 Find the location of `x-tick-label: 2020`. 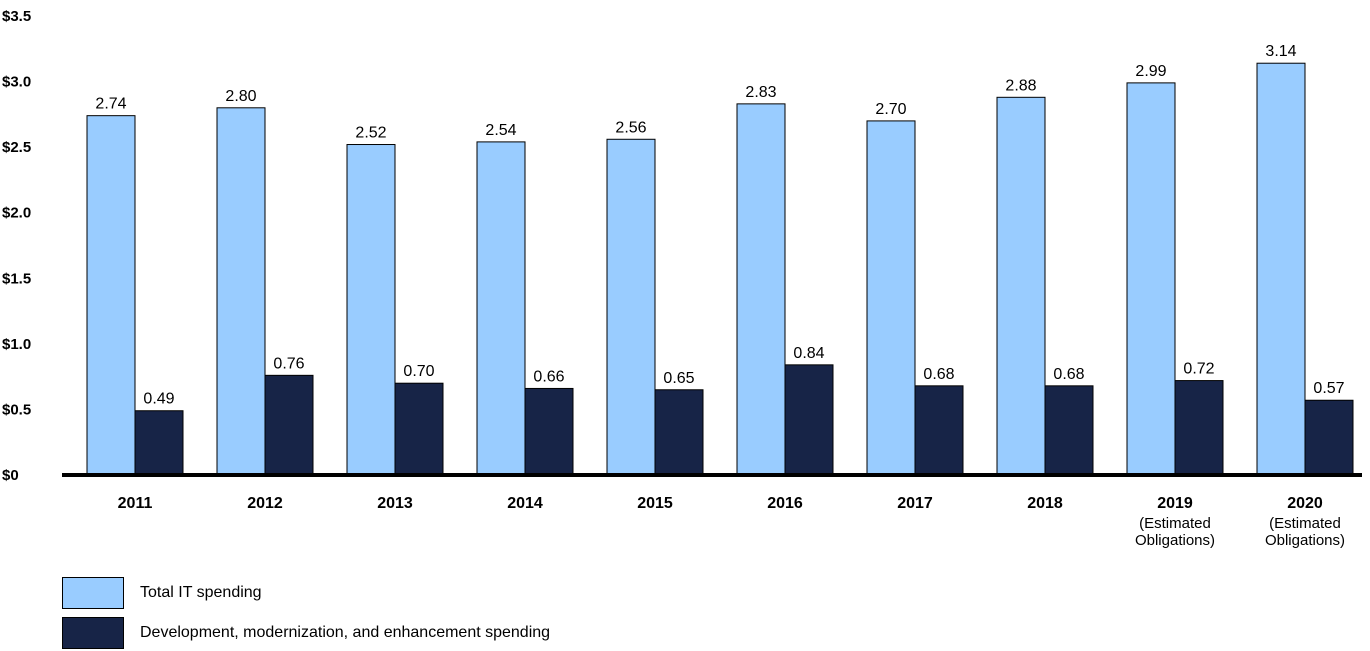

x-tick-label: 2020 is located at coordinates (1305, 503).